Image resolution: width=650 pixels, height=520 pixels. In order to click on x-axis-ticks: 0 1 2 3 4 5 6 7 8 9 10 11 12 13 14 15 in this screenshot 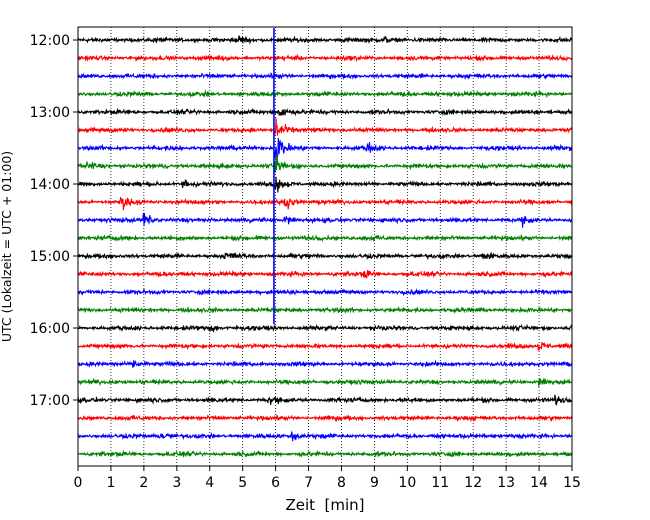, I will do `click(327, 478)`.